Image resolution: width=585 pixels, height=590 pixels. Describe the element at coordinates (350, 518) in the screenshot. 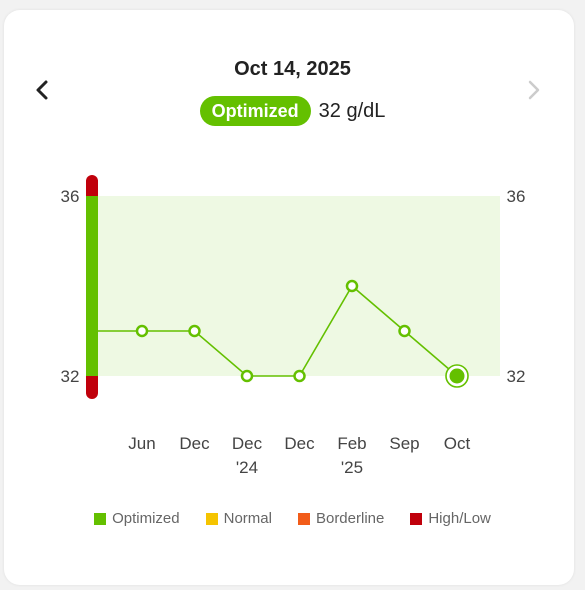

I see `legend-label-borderline: Borderline` at that location.